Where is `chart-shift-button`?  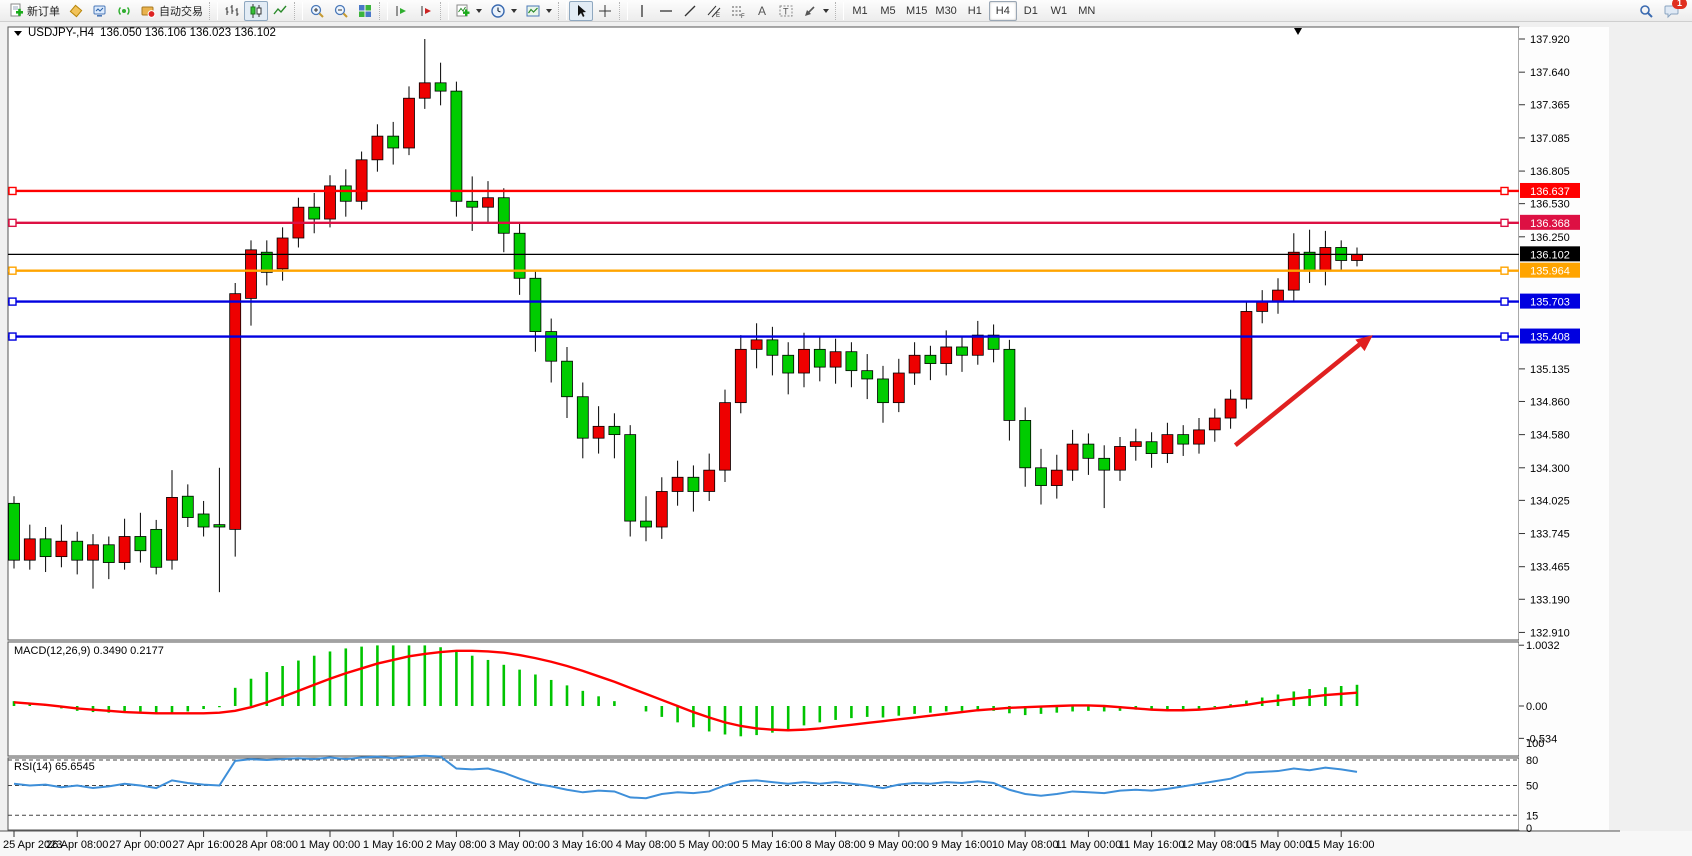
chart-shift-button is located at coordinates (426, 11).